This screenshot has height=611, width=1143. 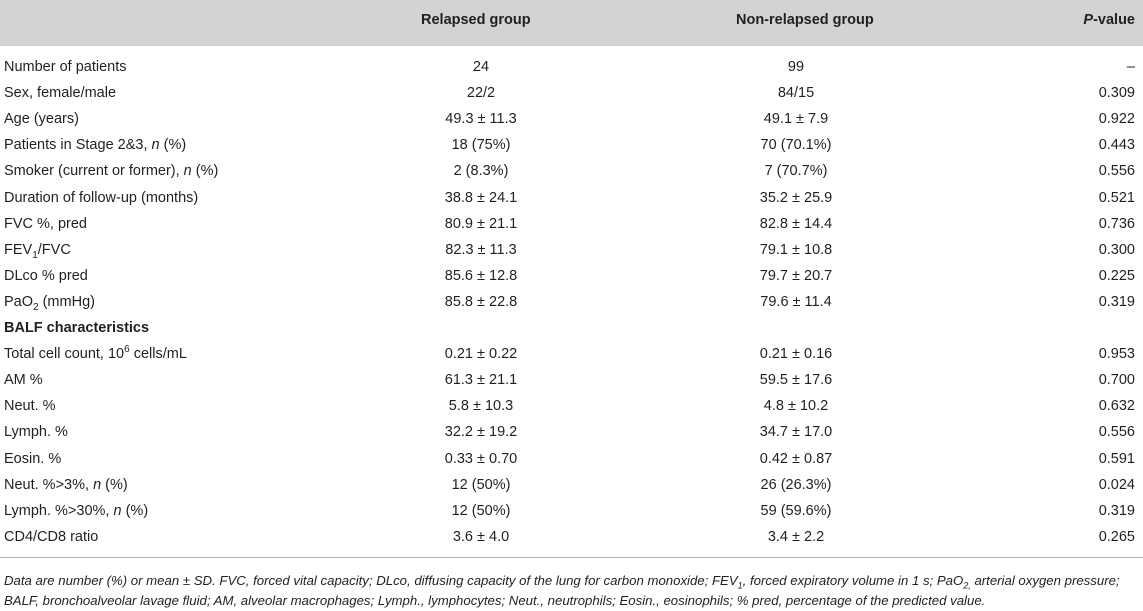 I want to click on header-p-value: P-value, so click(x=1109, y=20).